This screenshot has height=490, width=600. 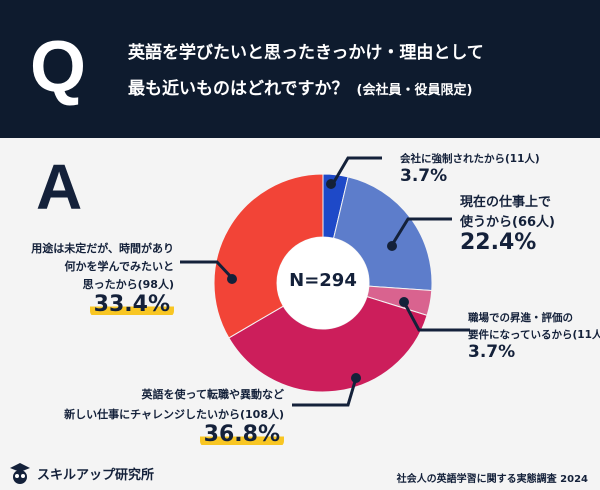 I want to click on brand-name: スキルアップ研究所, so click(x=96, y=475).